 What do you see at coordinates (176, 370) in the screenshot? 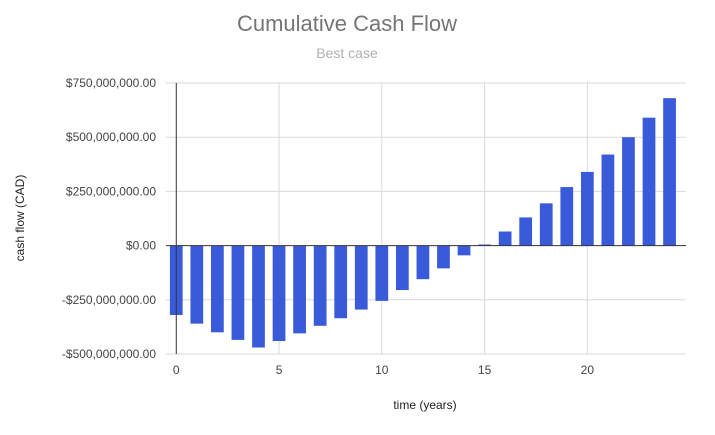
I see `x-tick-label: 0` at bounding box center [176, 370].